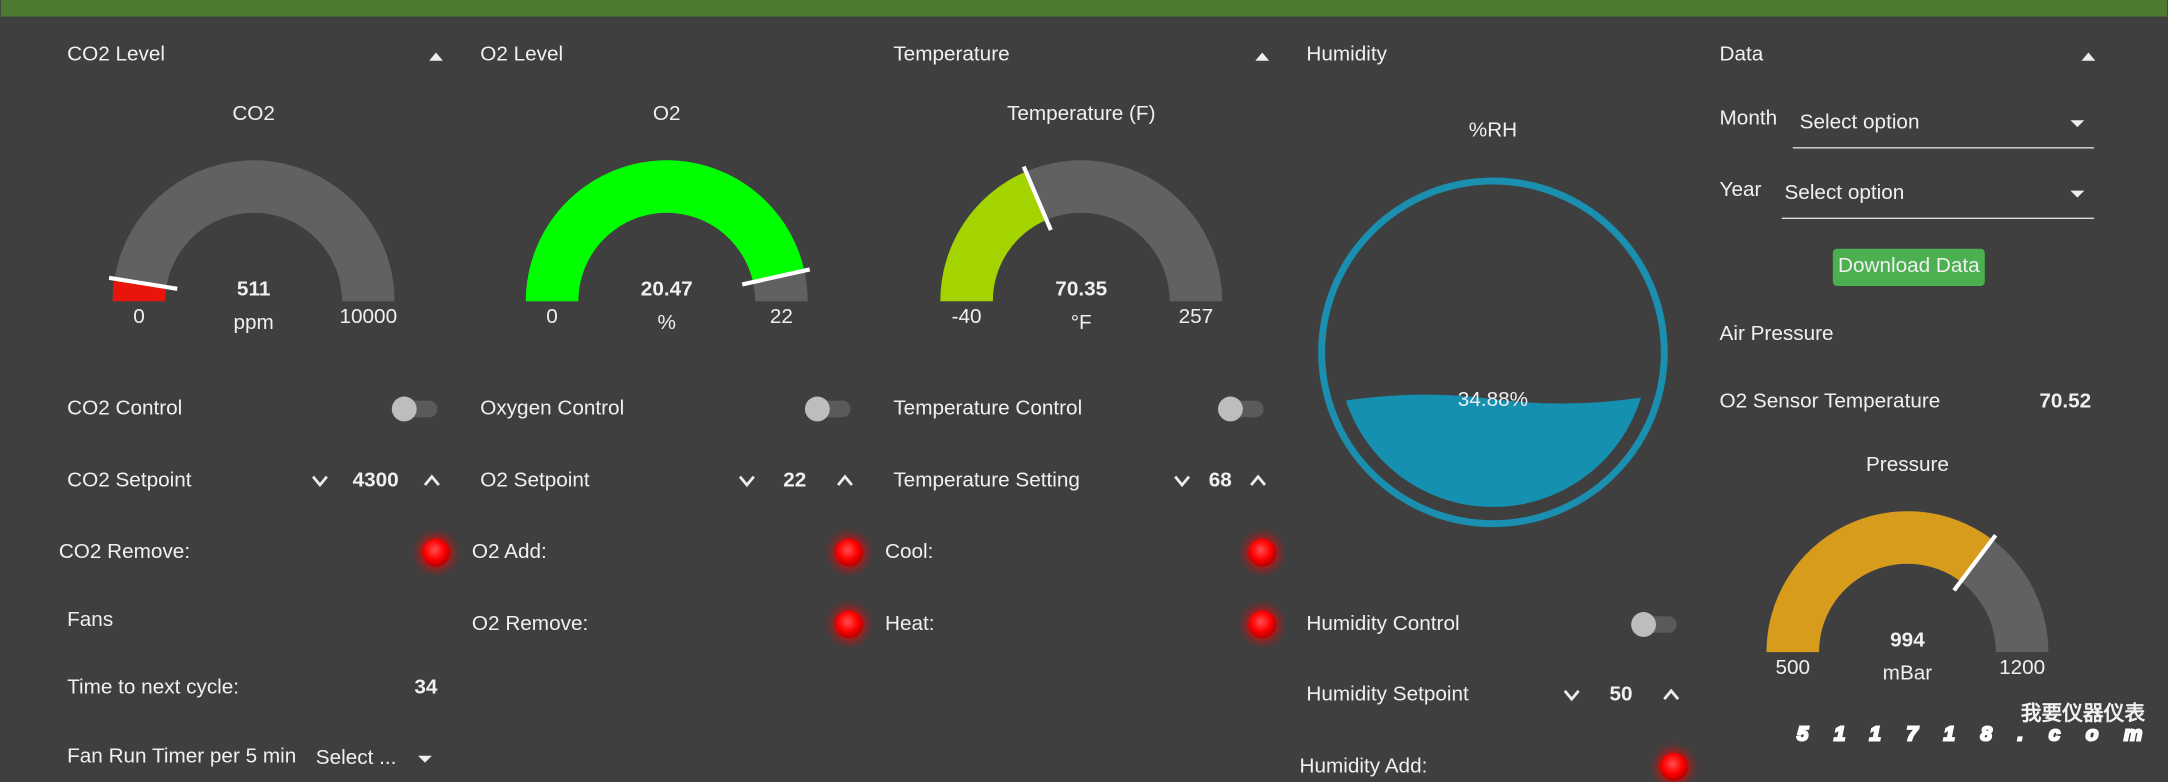 Image resolution: width=2168 pixels, height=782 pixels. Describe the element at coordinates (1493, 352) in the screenshot. I see `humidity-ring` at that location.